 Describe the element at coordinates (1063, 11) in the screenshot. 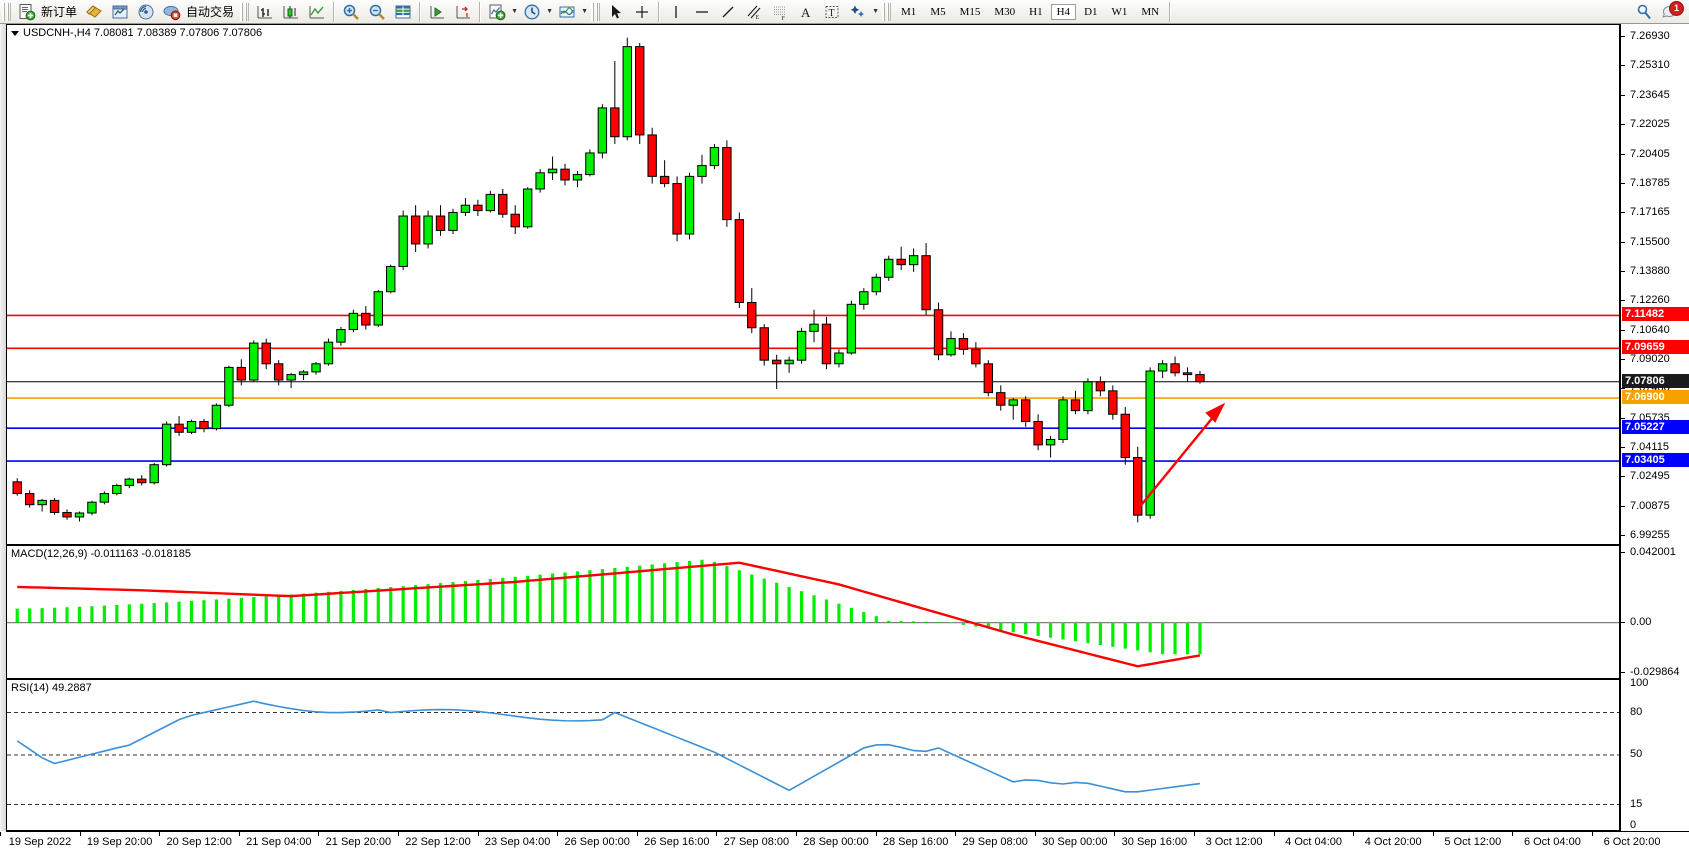

I see `timeframe-h4: H4` at that location.